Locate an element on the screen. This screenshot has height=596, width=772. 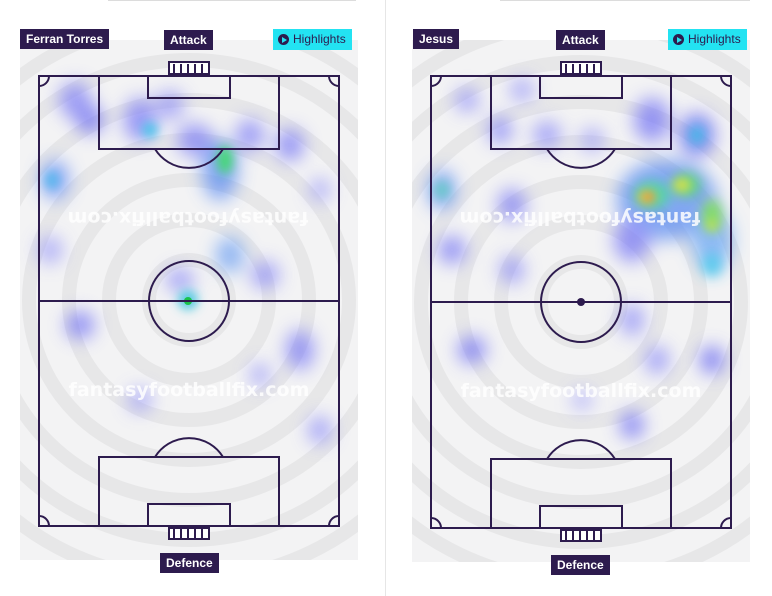
top-rule-left is located at coordinates (232, 0).